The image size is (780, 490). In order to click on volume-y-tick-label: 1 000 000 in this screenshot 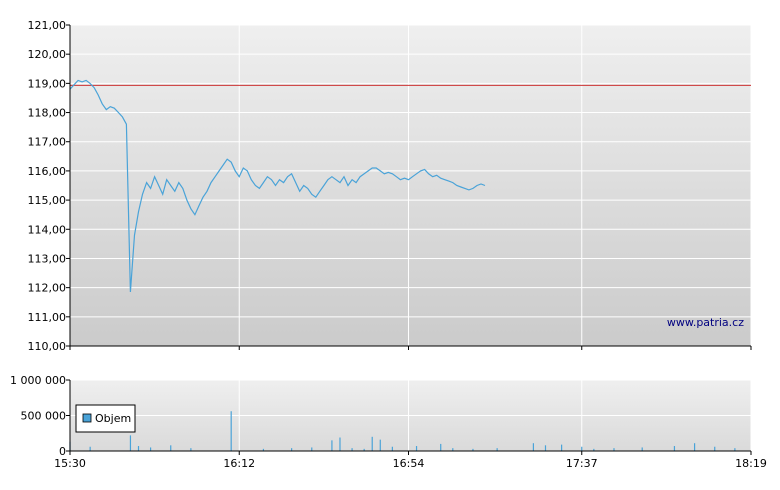, I will do `click(38, 380)`.